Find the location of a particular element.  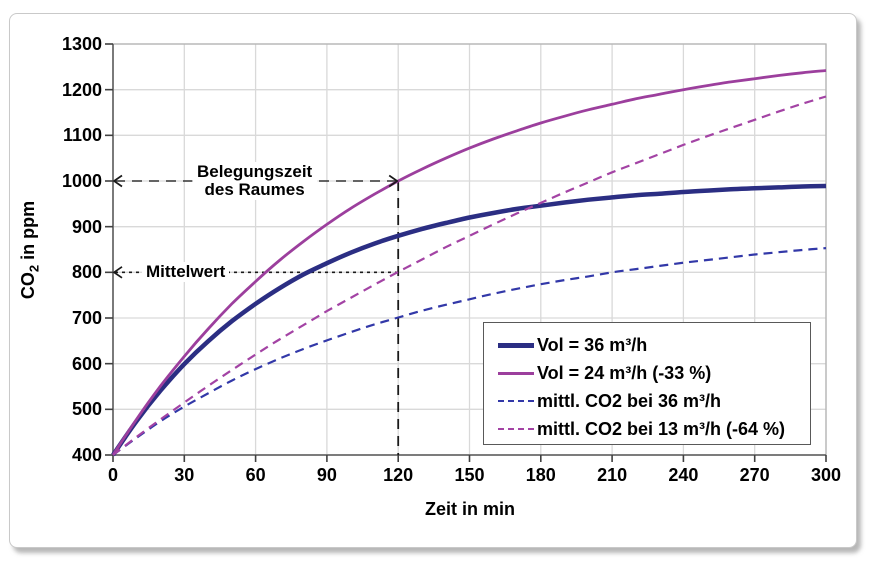

belegungszeit-right-arrowhead is located at coordinates (393, 181).